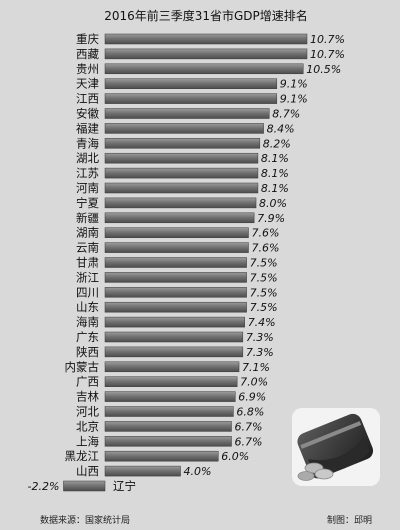 The image size is (400, 530). What do you see at coordinates (87, 39) in the screenshot?
I see `category-label-0: 重庆` at bounding box center [87, 39].